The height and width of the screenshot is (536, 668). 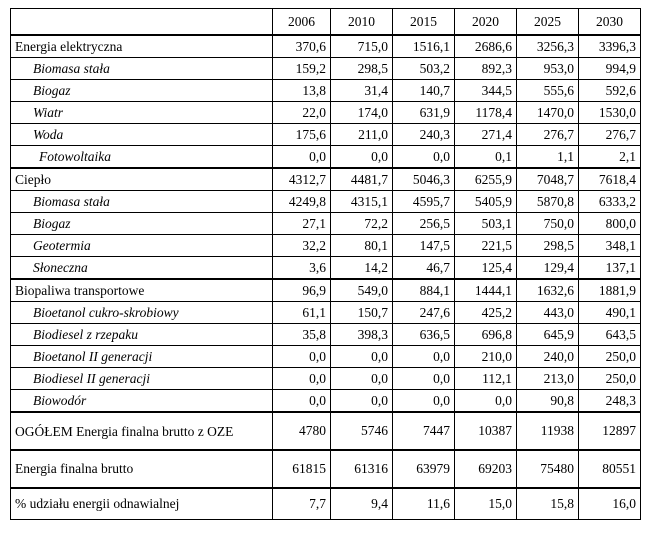 I want to click on header-year-2015: 2015, so click(x=423, y=22).